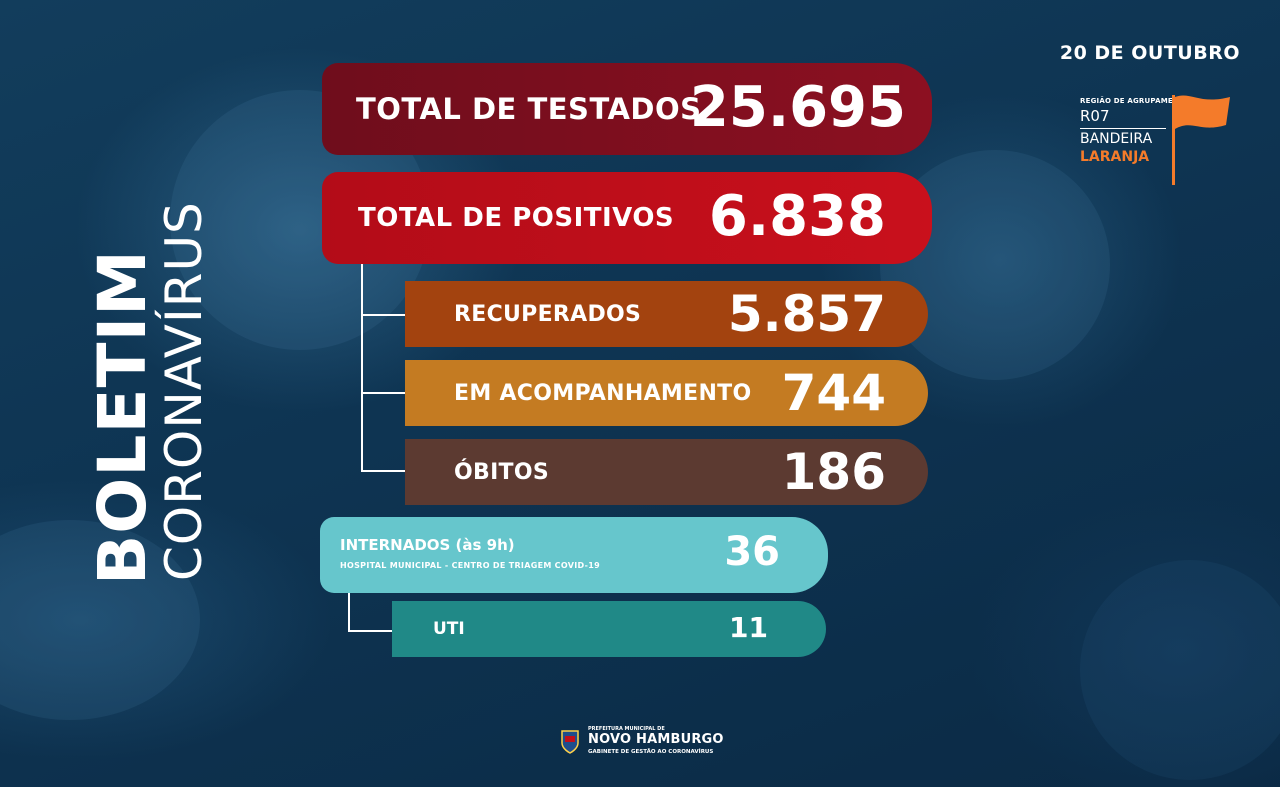 Image resolution: width=1280 pixels, height=787 pixels. I want to click on total-testados-label: TOTAL DE TESTADOS, so click(529, 109).